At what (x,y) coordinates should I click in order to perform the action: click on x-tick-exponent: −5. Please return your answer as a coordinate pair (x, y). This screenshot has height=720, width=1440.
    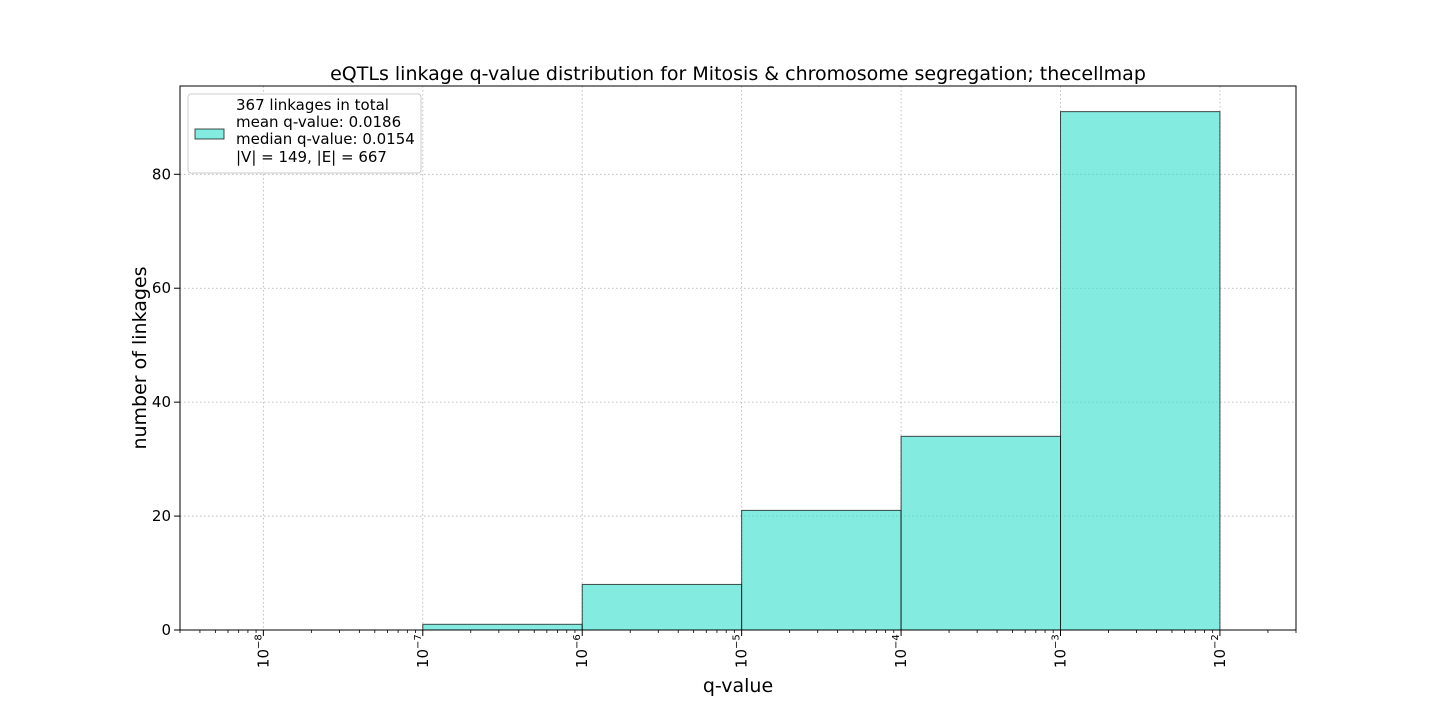
    Looking at the image, I should click on (737, 641).